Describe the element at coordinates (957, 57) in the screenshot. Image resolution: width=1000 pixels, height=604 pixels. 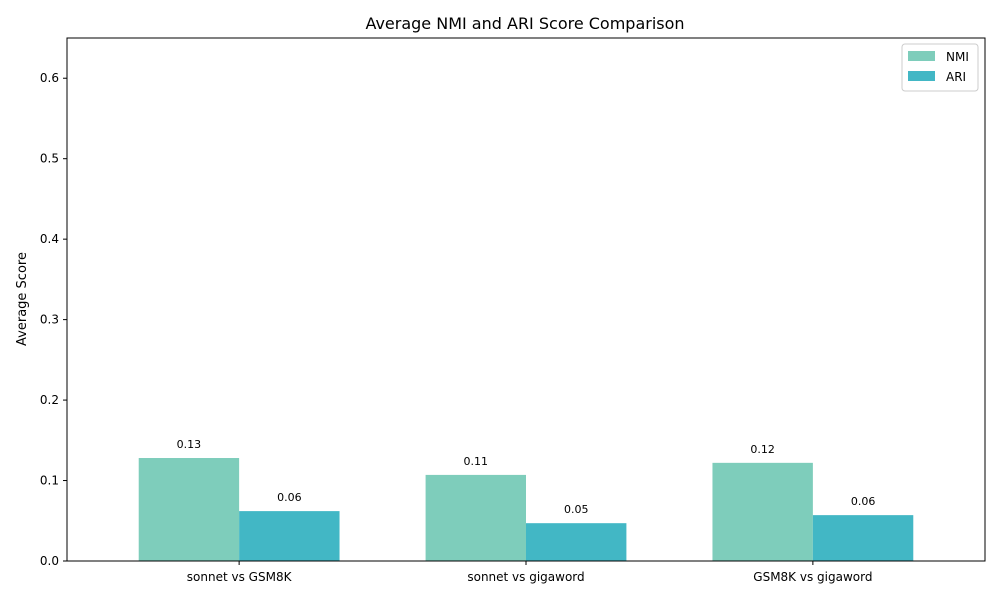
I see `legend-label-nmi: NMI` at that location.